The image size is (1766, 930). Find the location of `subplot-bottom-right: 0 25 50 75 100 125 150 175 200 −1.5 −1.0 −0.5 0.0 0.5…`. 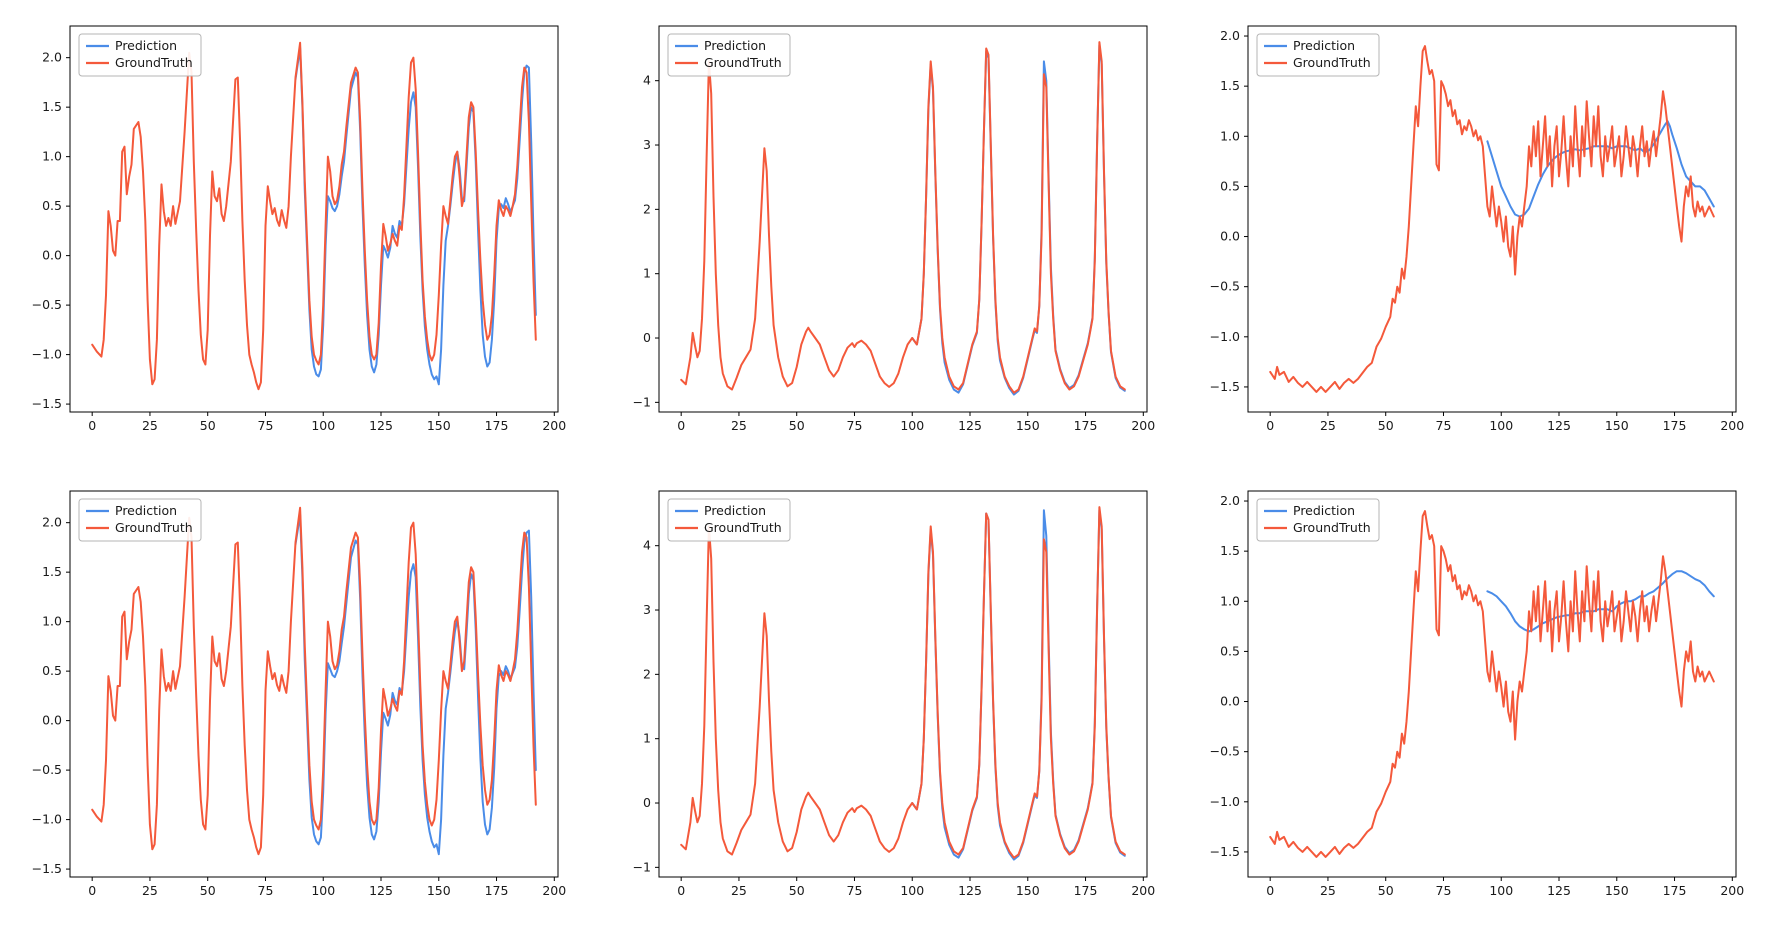

subplot-bottom-right: 0 25 50 75 100 125 150 175 200 −1.5 −1.0 −0.5 0.0 0.5… is located at coordinates (1476, 694).